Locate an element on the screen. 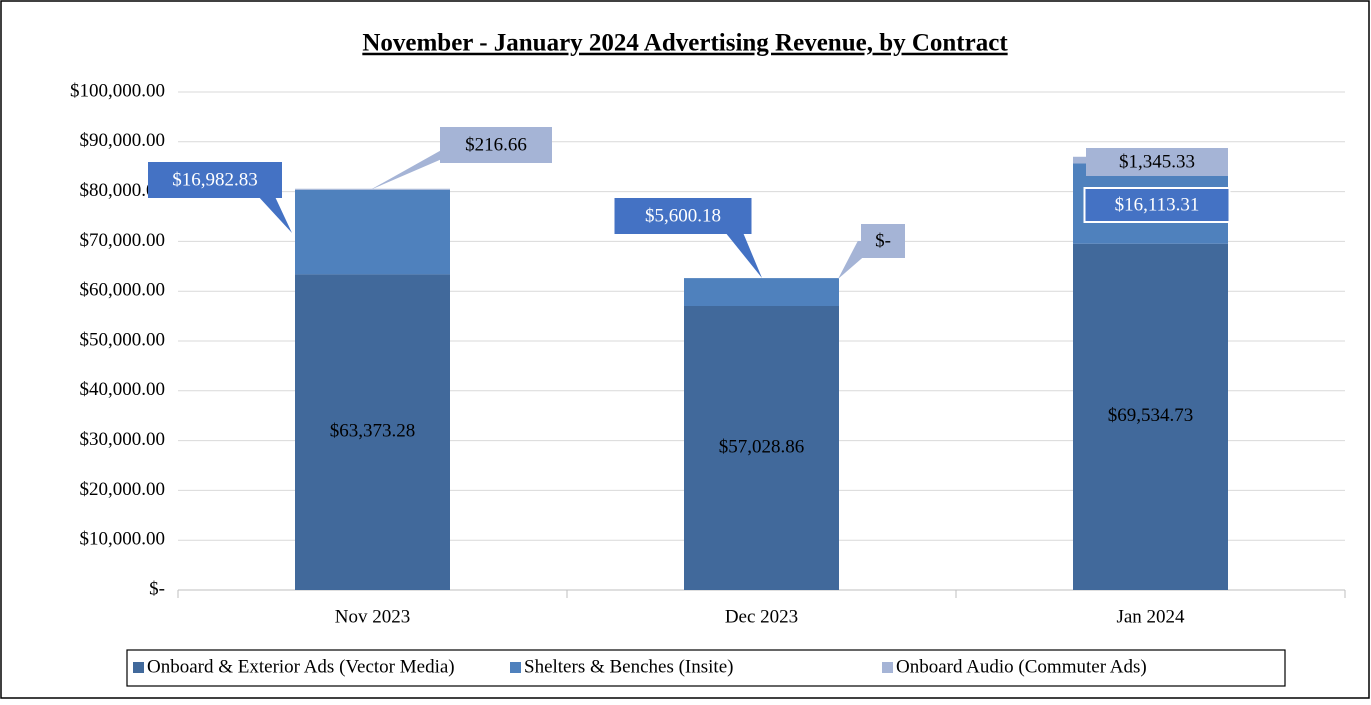 The width and height of the screenshot is (1371, 705). data-label: $- is located at coordinates (883, 240).